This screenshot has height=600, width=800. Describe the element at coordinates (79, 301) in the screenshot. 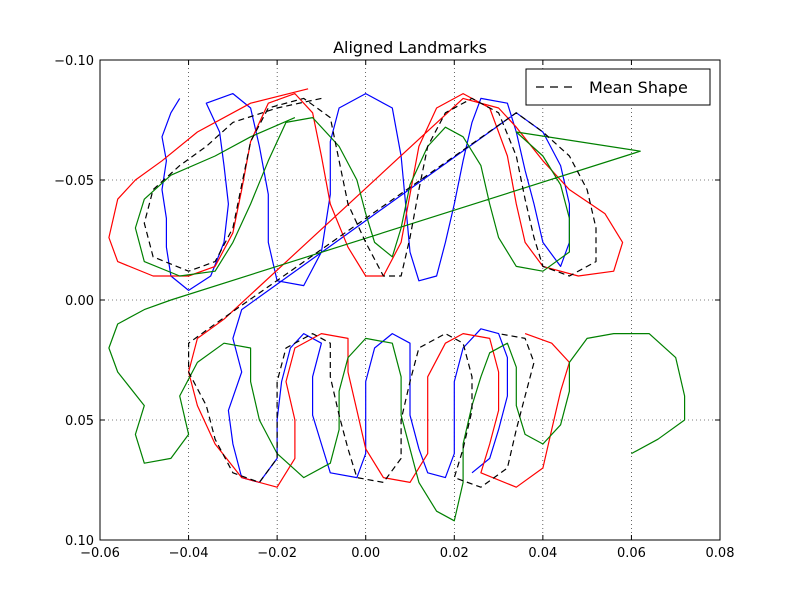

I see `y-tick-label: 0.00` at that location.